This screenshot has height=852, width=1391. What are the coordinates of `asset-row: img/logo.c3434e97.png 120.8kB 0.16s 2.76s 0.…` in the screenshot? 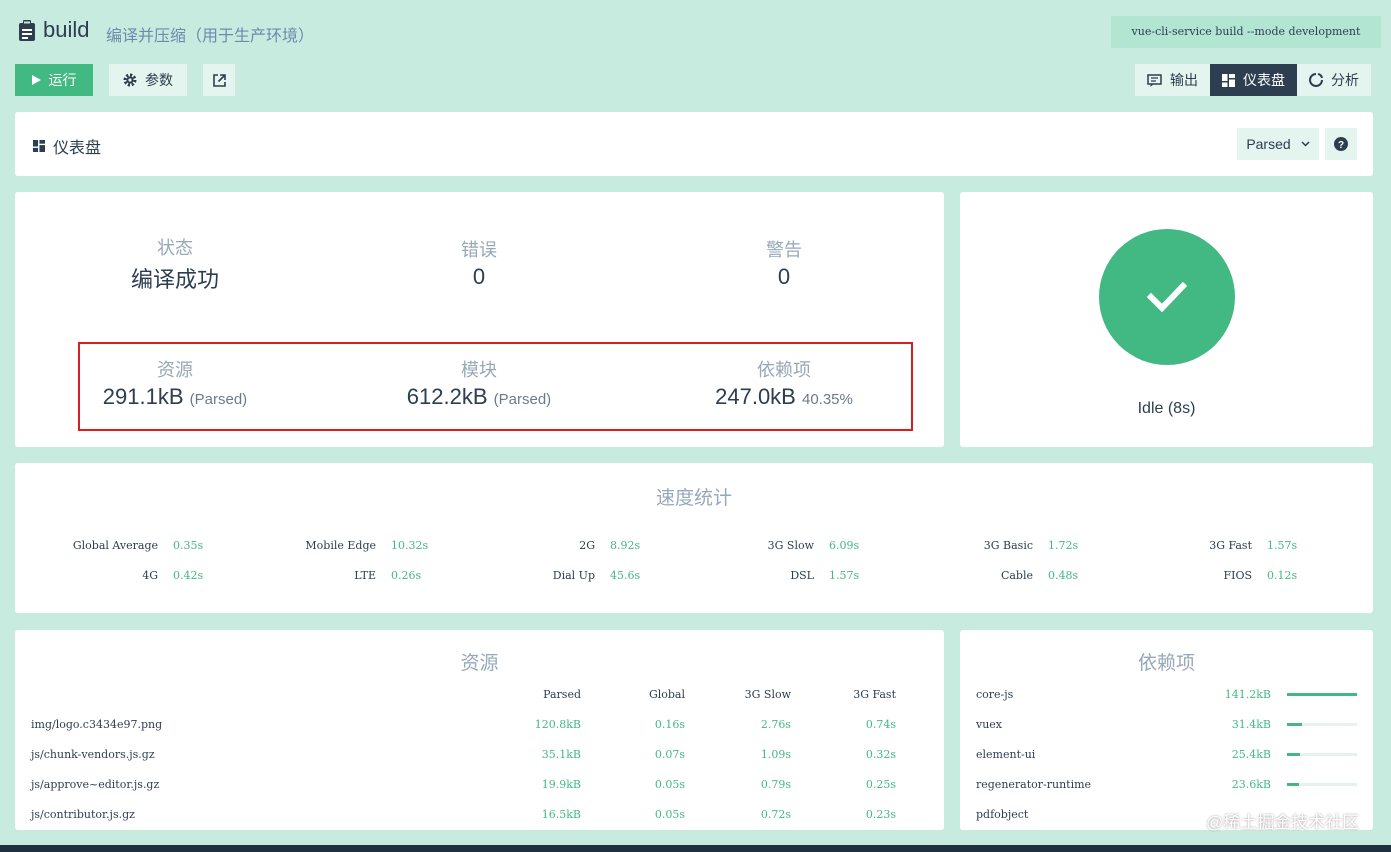 It's located at (479, 728).